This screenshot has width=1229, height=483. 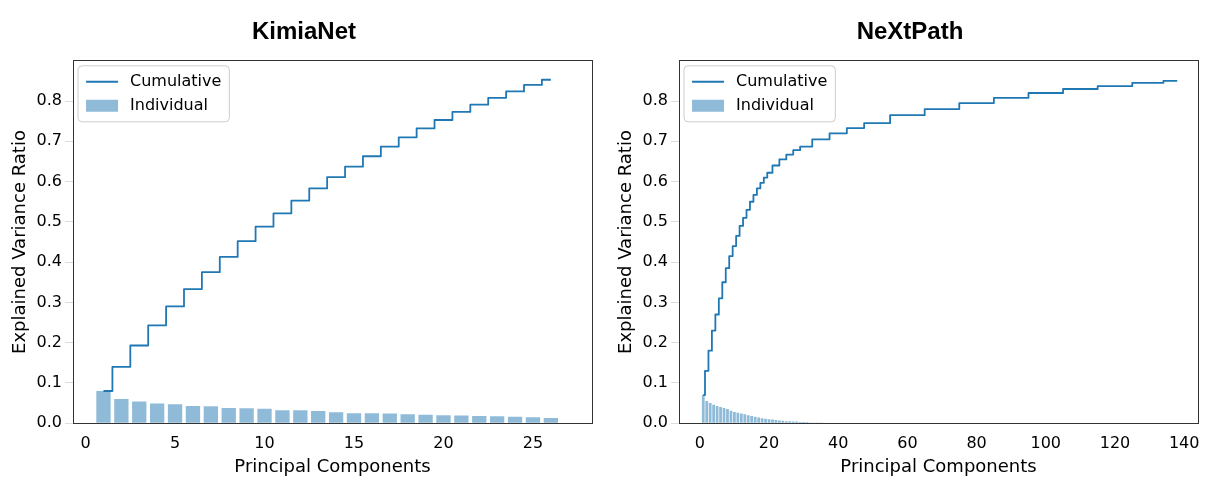 I want to click on x-tick-label: 15, so click(x=354, y=442).